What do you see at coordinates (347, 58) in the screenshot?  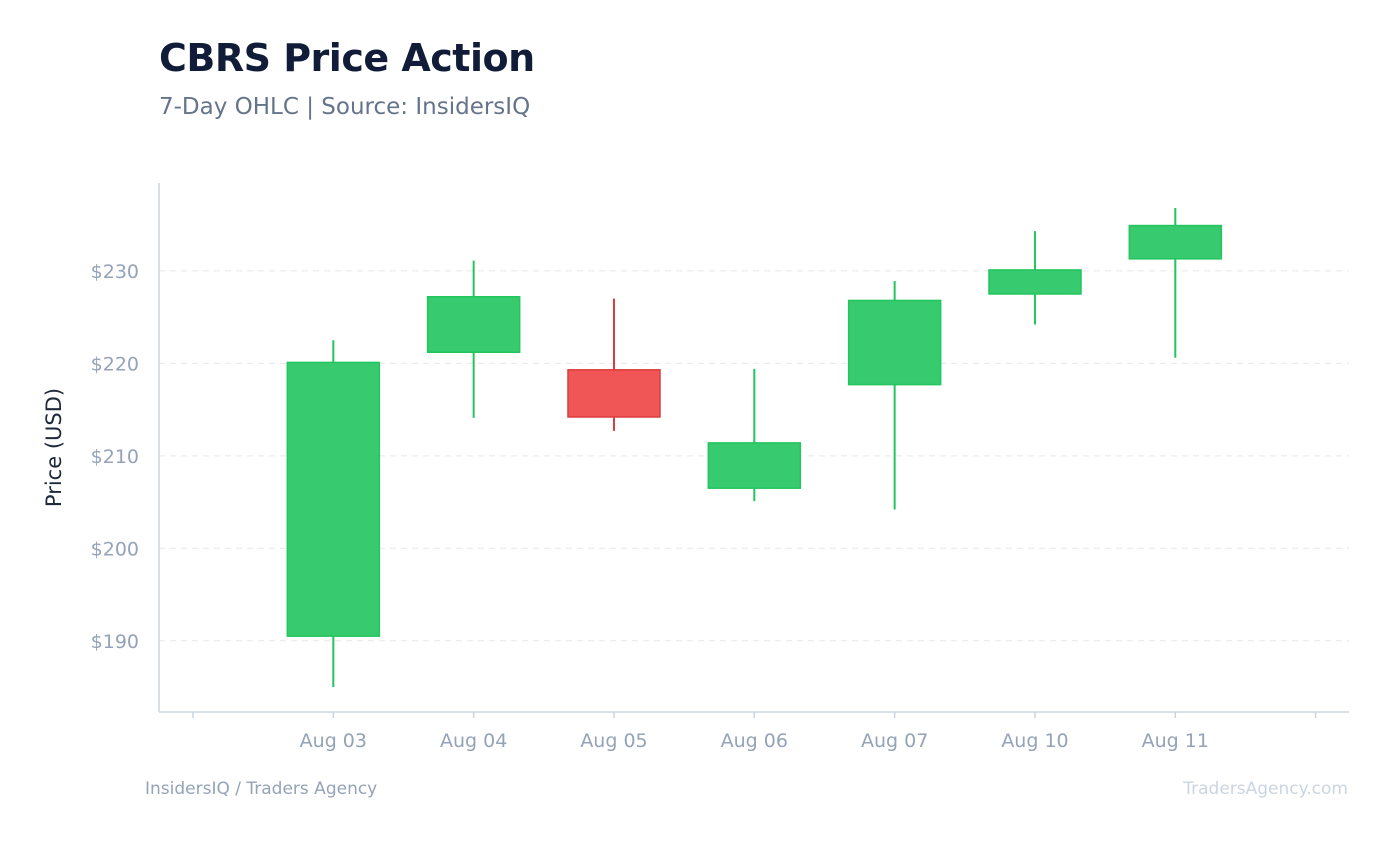 I see `chart-title: CBRS Price Action` at bounding box center [347, 58].